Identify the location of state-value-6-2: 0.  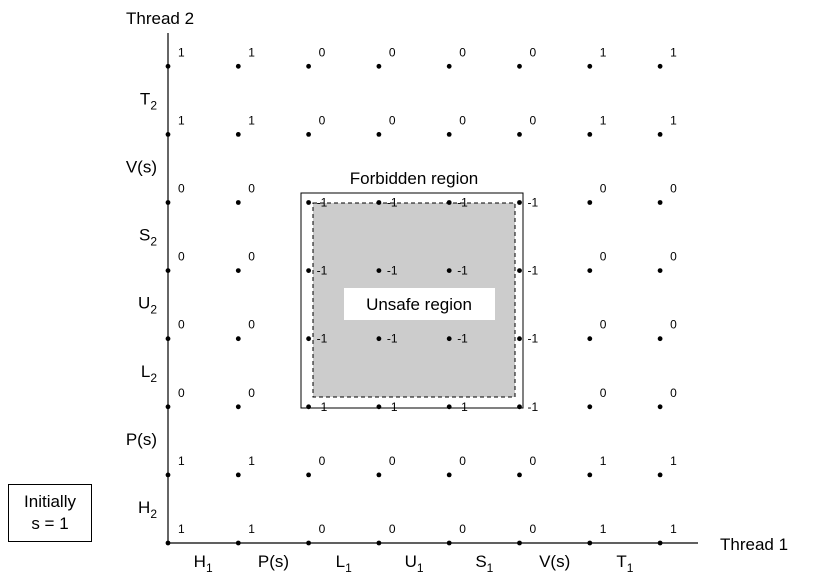
(603, 393).